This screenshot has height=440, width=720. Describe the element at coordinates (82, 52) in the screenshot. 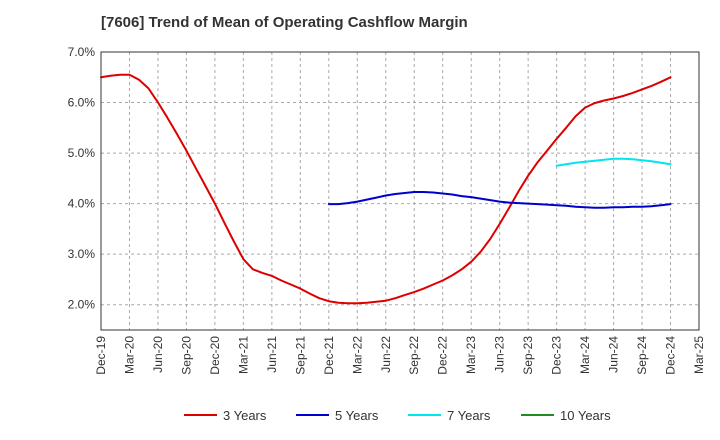

I see `y-tick-label: 7.0%` at that location.